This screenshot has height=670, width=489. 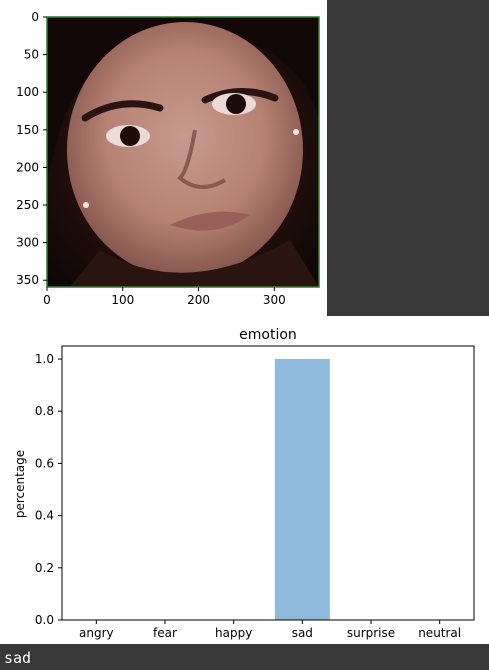 I want to click on chart-x-tick-label: sad, so click(x=302, y=633).